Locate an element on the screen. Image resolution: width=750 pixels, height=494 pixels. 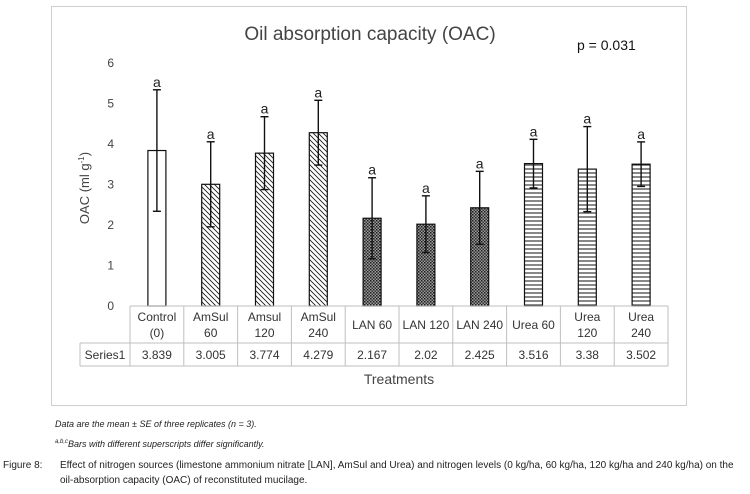
x-category-label: Control (0) is located at coordinates (157, 325).